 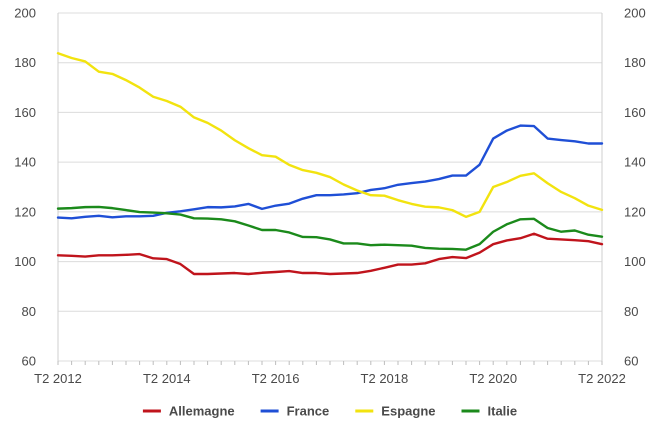 I want to click on y-tick-label-right-180: 180, so click(x=635, y=62).